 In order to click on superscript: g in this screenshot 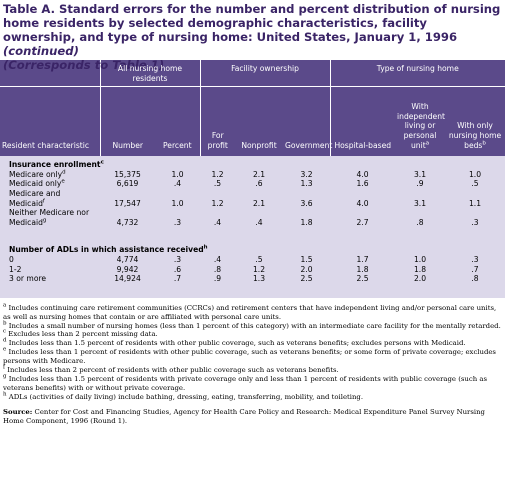, I will do `click(44, 220)`.